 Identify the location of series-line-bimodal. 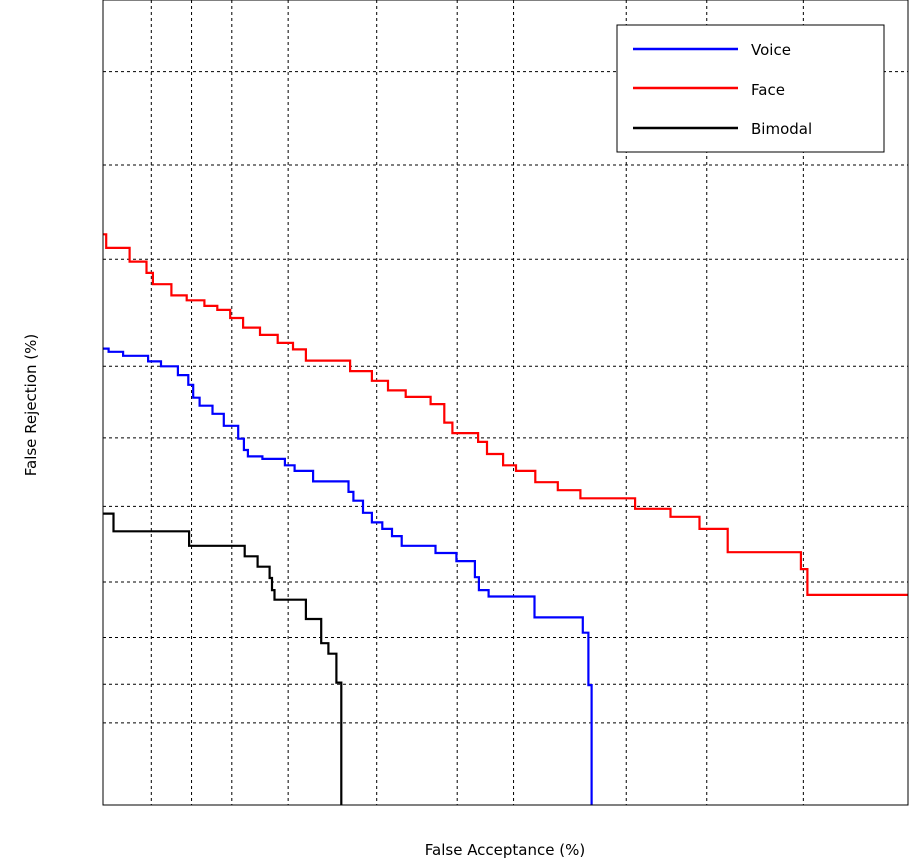
(223, 658).